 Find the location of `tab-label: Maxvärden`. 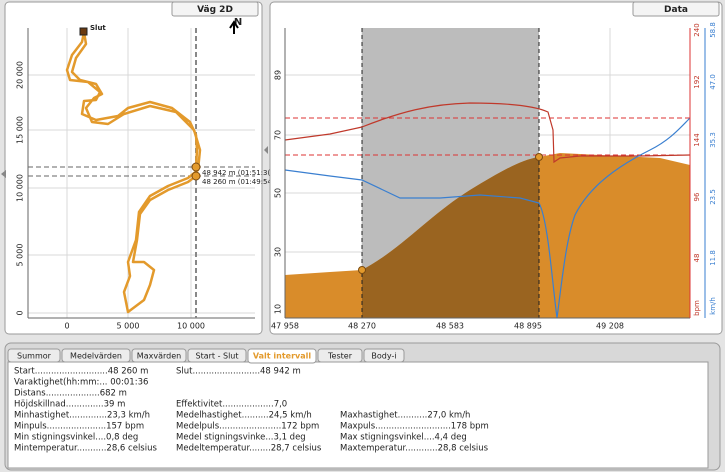

tab-label: Maxvärden is located at coordinates (159, 356).